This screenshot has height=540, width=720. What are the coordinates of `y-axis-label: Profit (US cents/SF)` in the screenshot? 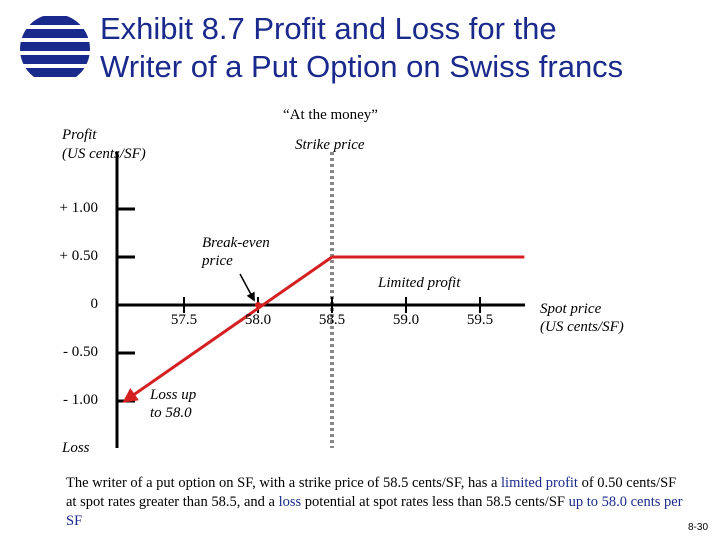 It's located at (104, 145).